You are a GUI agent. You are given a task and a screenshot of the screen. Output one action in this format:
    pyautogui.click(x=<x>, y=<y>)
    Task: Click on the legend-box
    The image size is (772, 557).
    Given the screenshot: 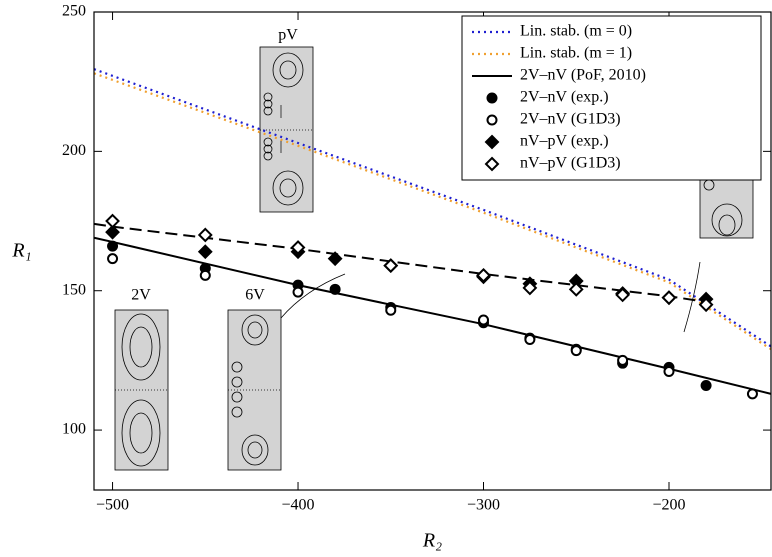 What is the action you would take?
    pyautogui.click(x=611, y=98)
    